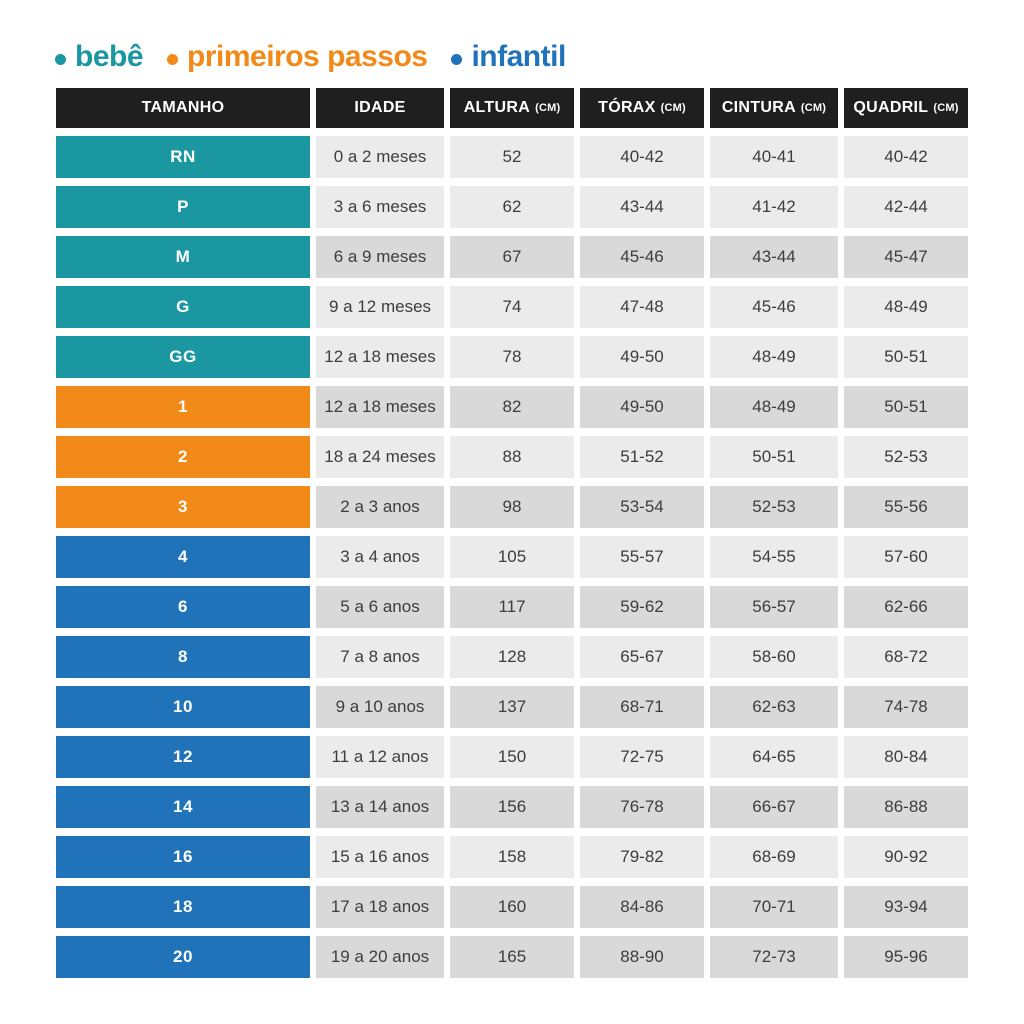 This screenshot has width=1024, height=1024. Describe the element at coordinates (906, 657) in the screenshot. I see `quadril-cell: 68-72` at that location.